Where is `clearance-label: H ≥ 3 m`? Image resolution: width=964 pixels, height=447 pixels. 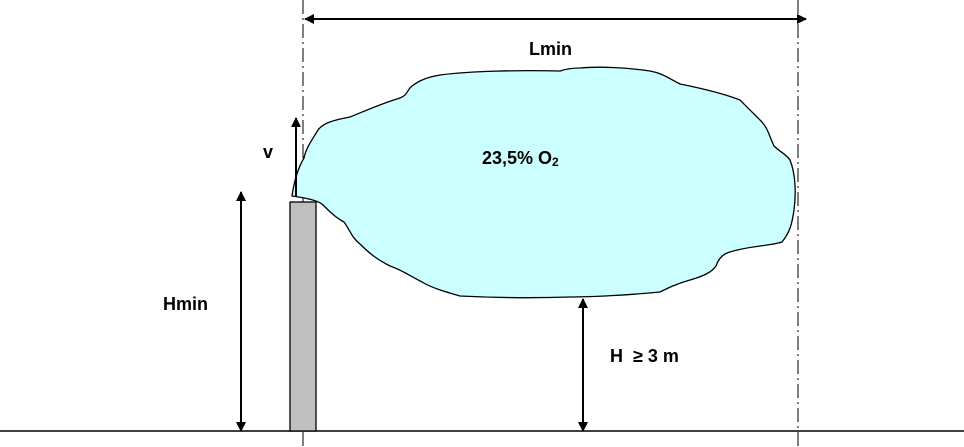
clearance-label: H ≥ 3 m is located at coordinates (644, 356).